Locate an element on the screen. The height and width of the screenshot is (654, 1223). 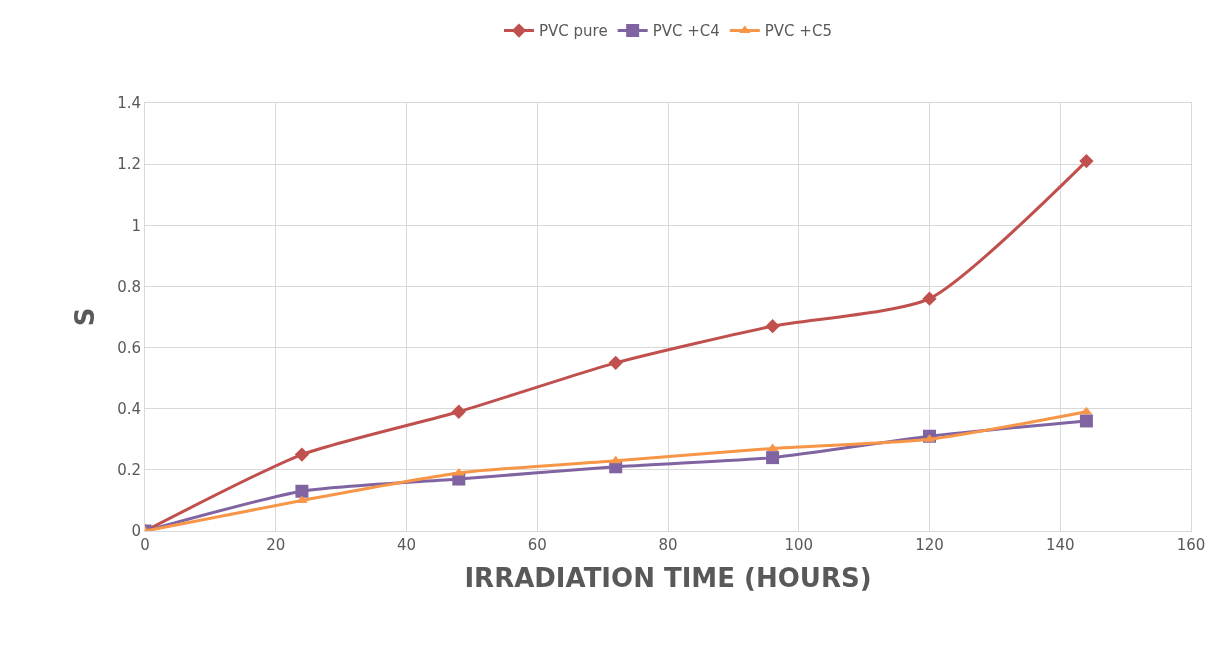
legend-label: PVC pure is located at coordinates (573, 31).